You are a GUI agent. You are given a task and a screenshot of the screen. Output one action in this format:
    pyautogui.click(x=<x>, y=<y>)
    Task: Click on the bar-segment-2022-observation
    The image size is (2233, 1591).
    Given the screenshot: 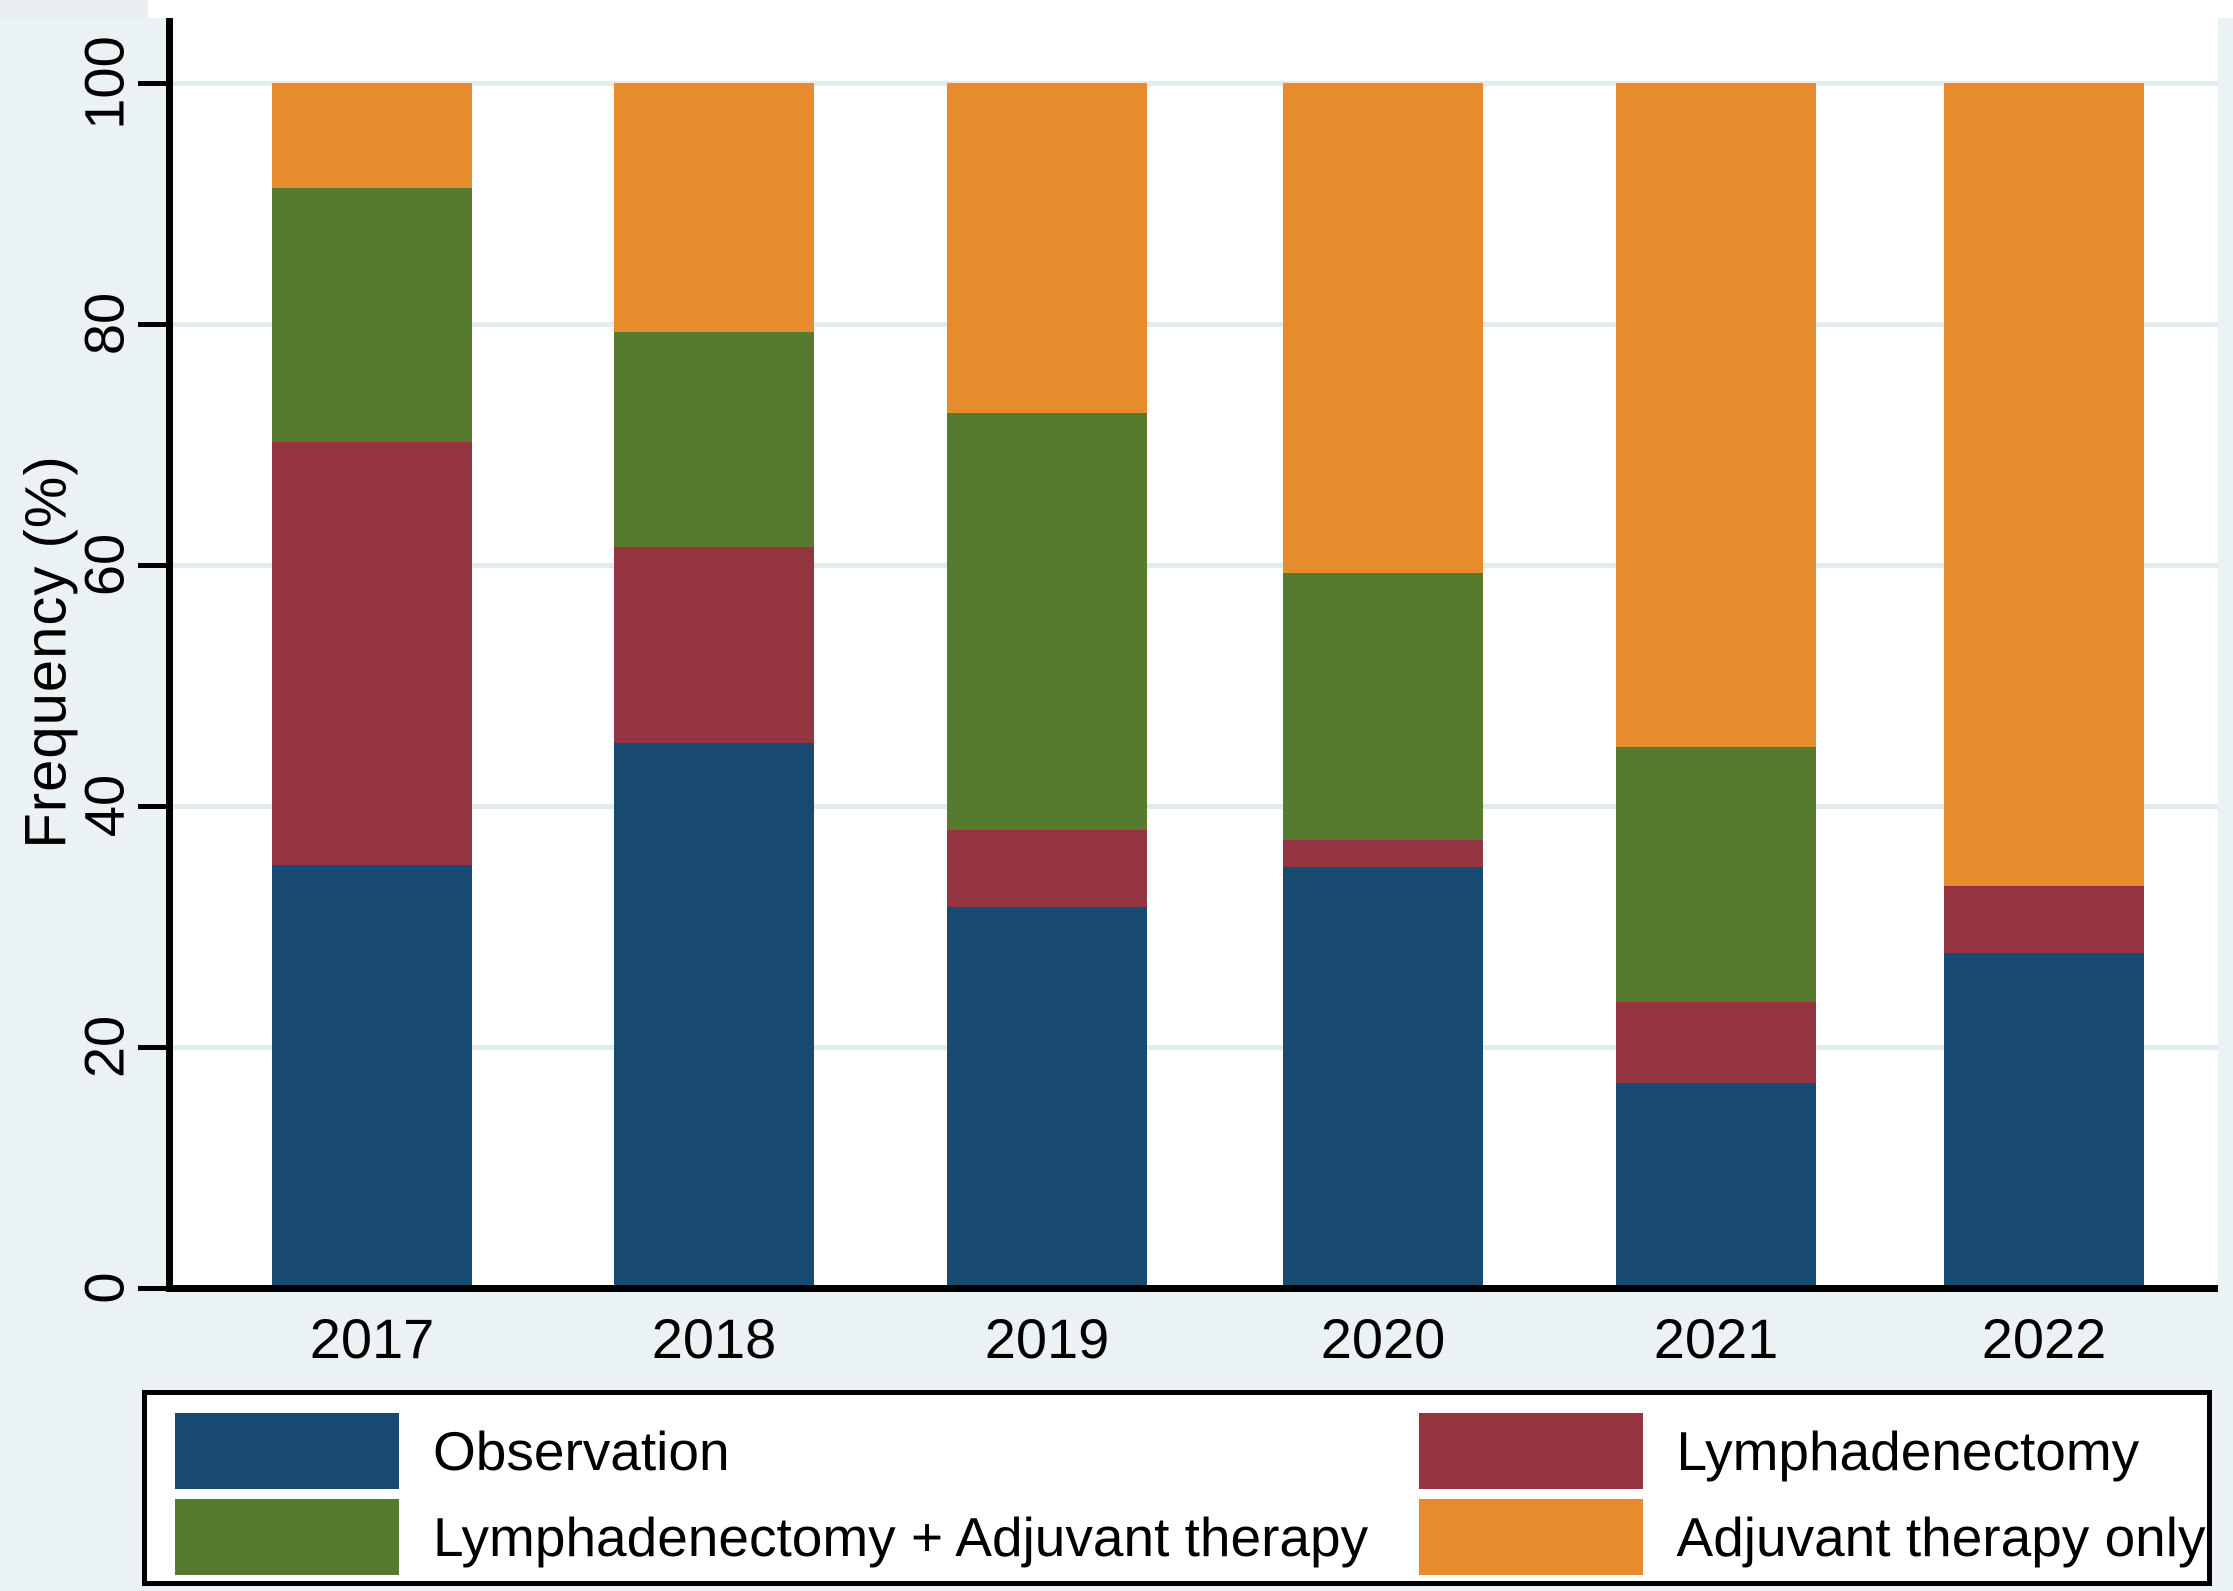 What is the action you would take?
    pyautogui.click(x=2044, y=1120)
    